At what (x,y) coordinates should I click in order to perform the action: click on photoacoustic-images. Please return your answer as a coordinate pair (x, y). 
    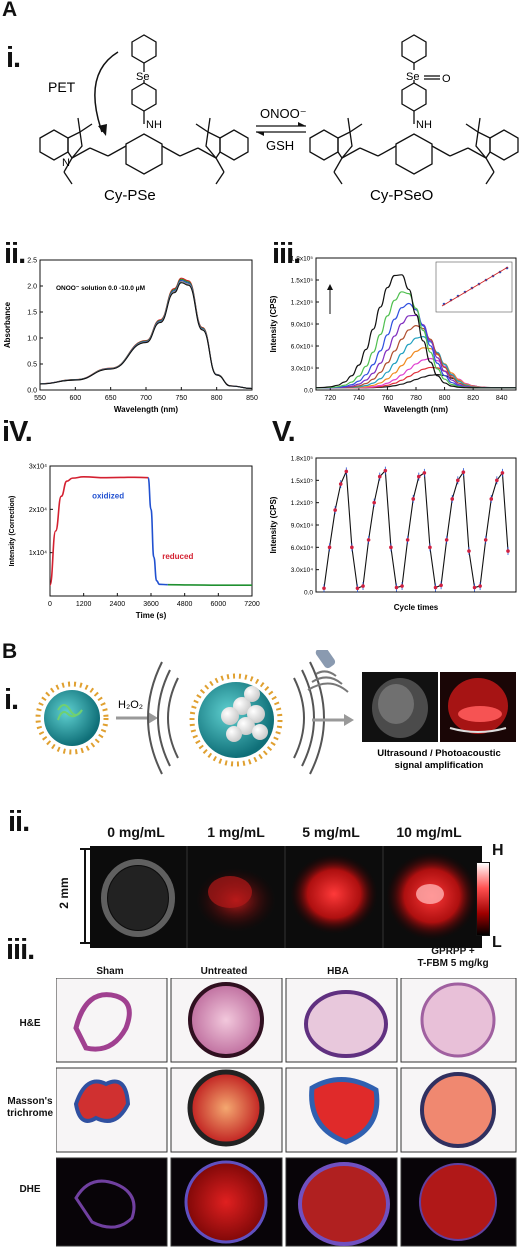
    Looking at the image, I should click on (286, 897).